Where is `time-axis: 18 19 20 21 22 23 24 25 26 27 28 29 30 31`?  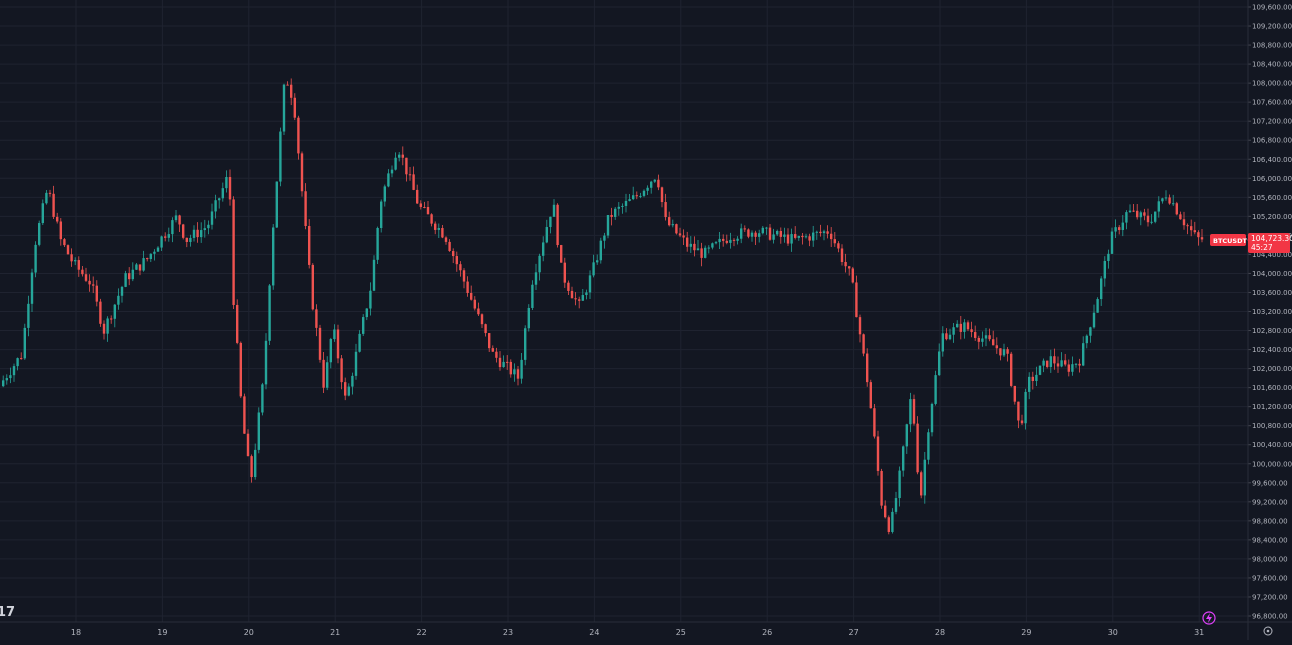
time-axis: 18 19 20 21 22 23 24 25 26 27 28 29 30 31 is located at coordinates (646, 629).